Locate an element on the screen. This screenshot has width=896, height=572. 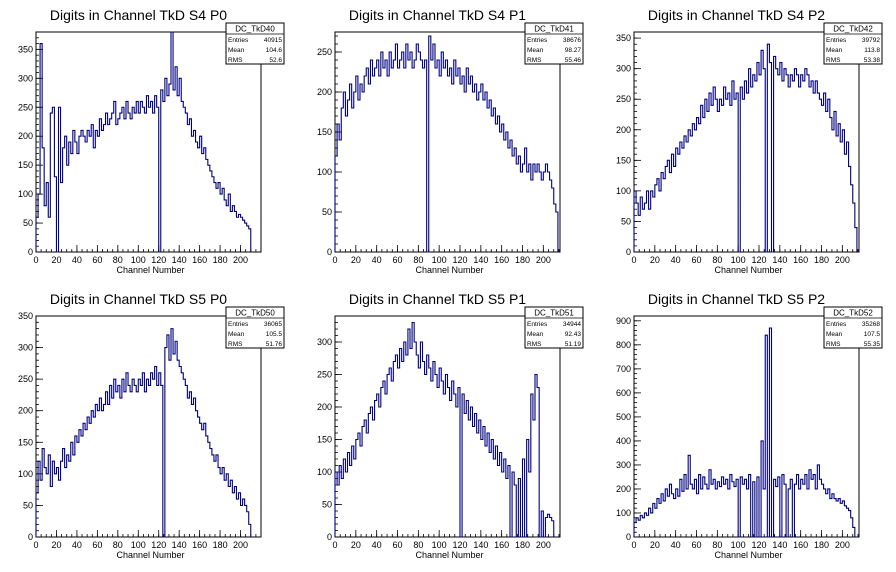
x-tick-label: 200 is located at coordinates (842, 545).